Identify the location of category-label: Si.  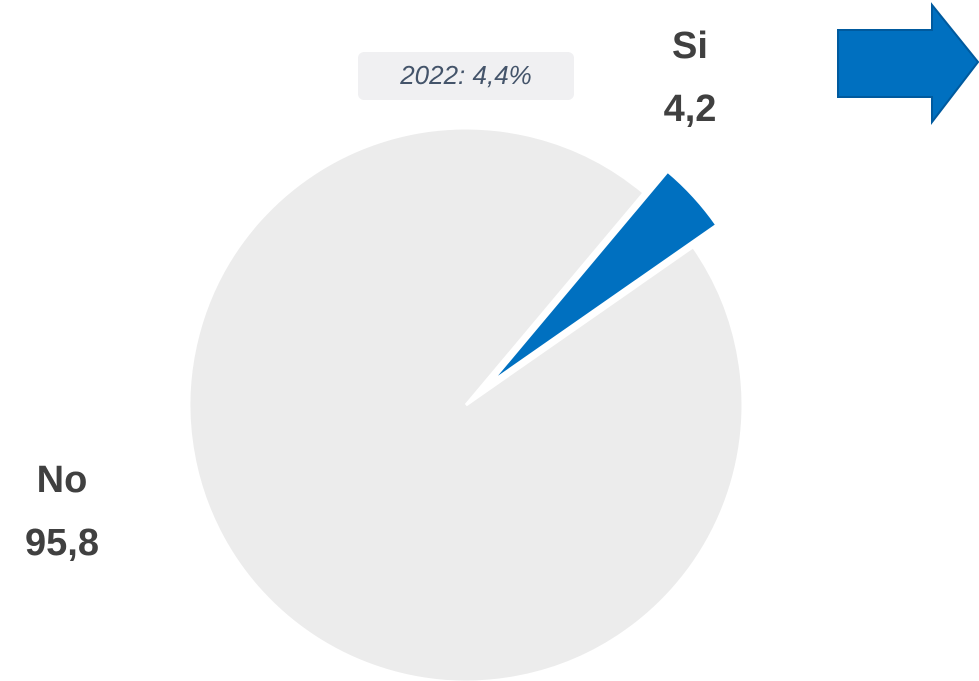
(690, 46).